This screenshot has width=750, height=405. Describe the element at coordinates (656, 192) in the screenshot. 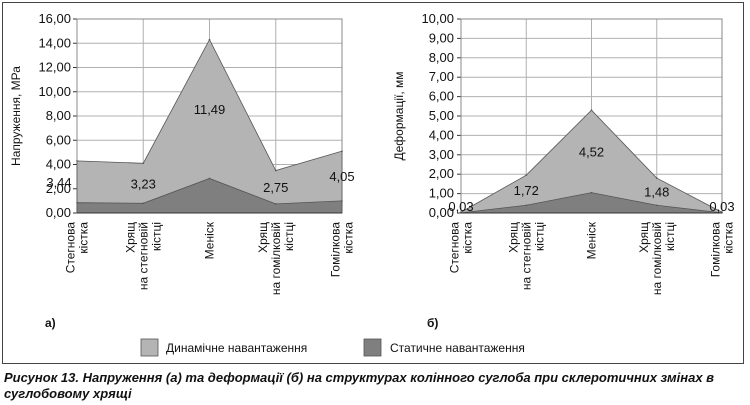

I see `data-label: 1,48` at that location.